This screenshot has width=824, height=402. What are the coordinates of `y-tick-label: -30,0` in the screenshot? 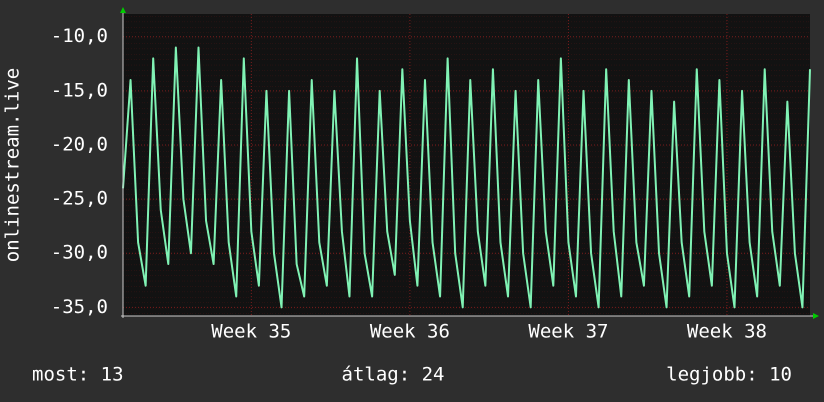 It's located at (79, 253).